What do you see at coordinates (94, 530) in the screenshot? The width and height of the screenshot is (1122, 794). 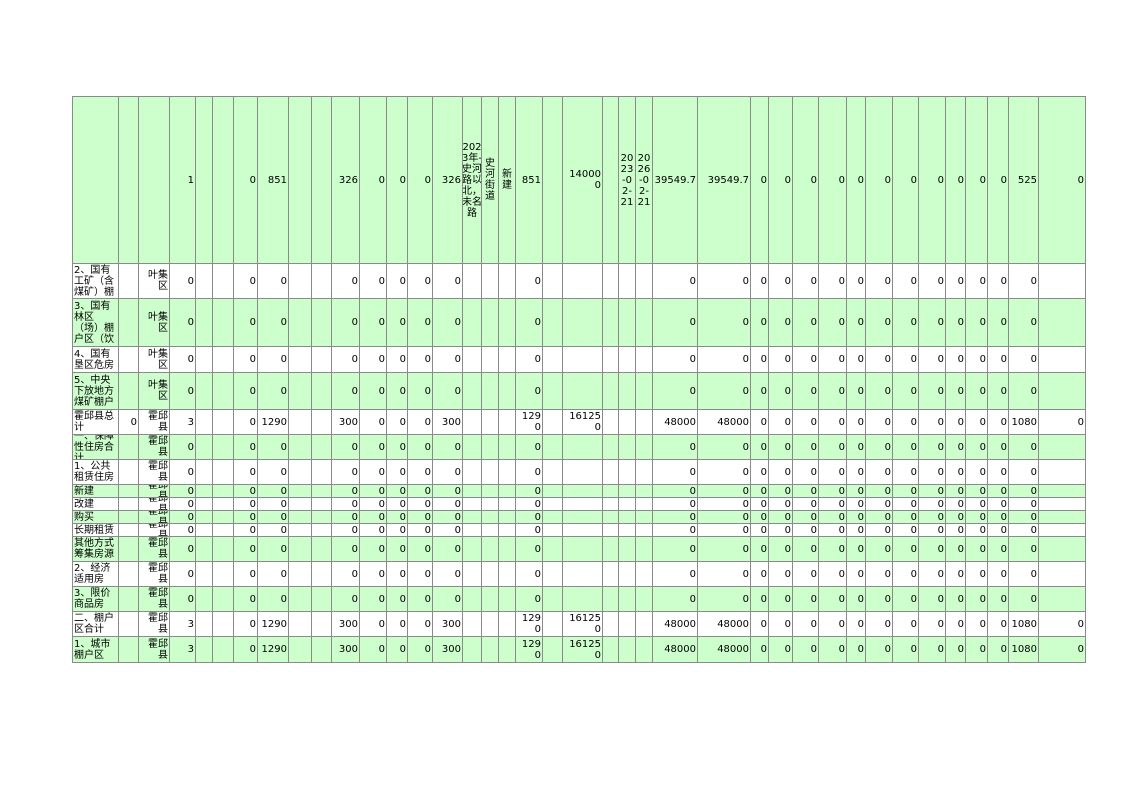 I see `row-label: 长期租赁` at bounding box center [94, 530].